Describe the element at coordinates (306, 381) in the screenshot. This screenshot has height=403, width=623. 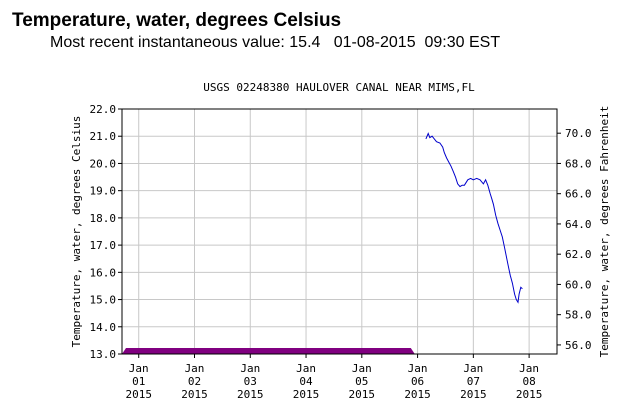
I see `x-tick-day: 04` at that location.